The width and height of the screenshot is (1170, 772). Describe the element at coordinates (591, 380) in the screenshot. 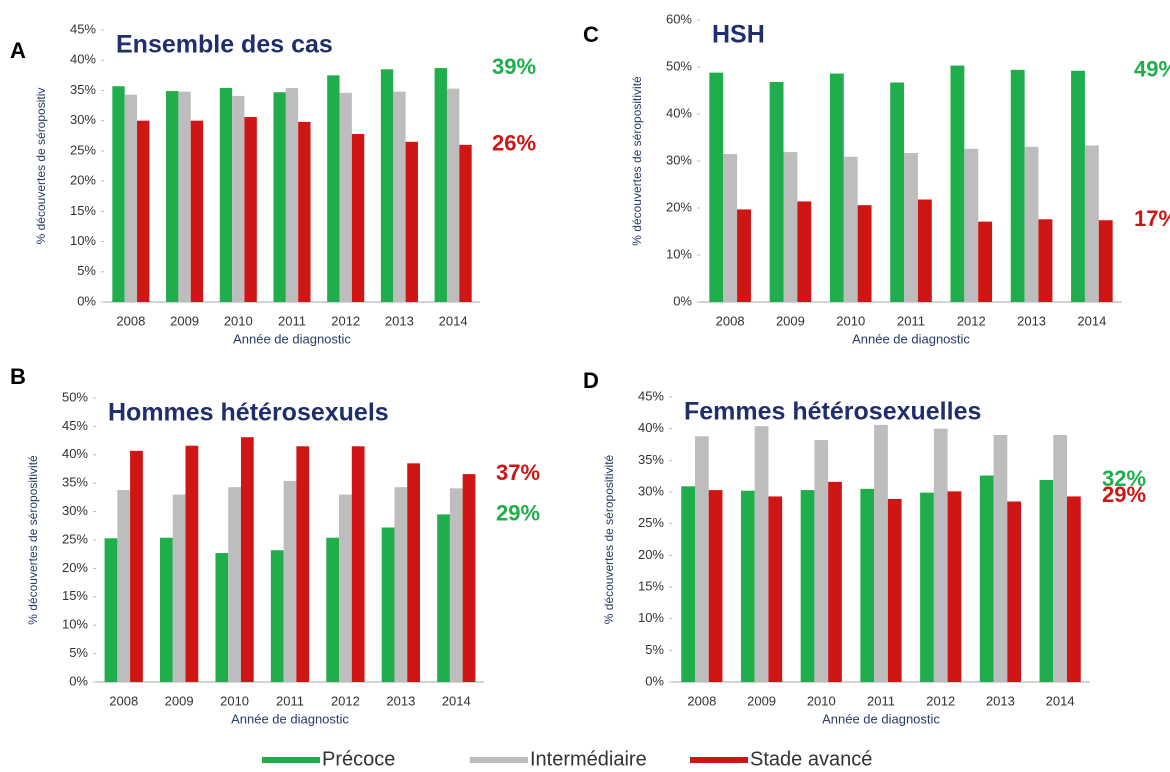

I see `panel-letter: D` at that location.